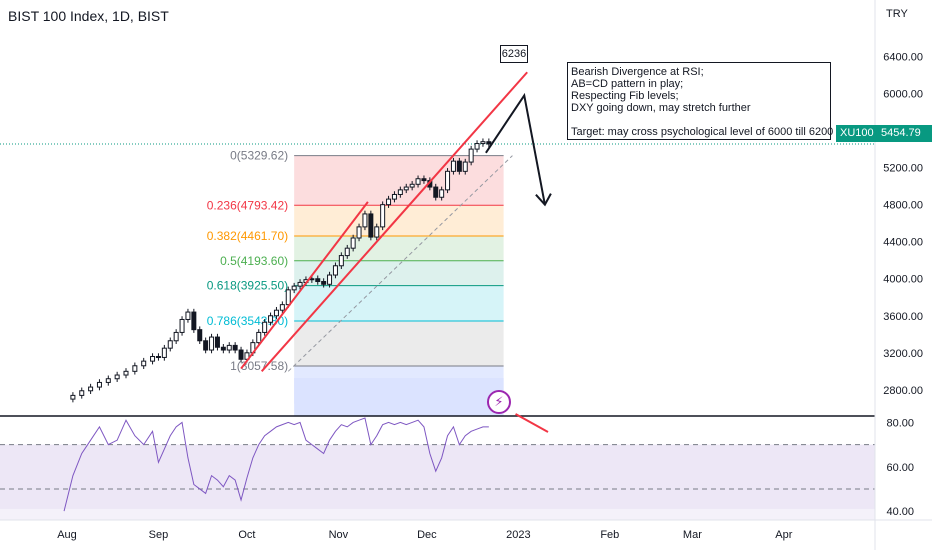  Describe the element at coordinates (609, 535) in the screenshot. I see `time-tick-label: Feb` at that location.